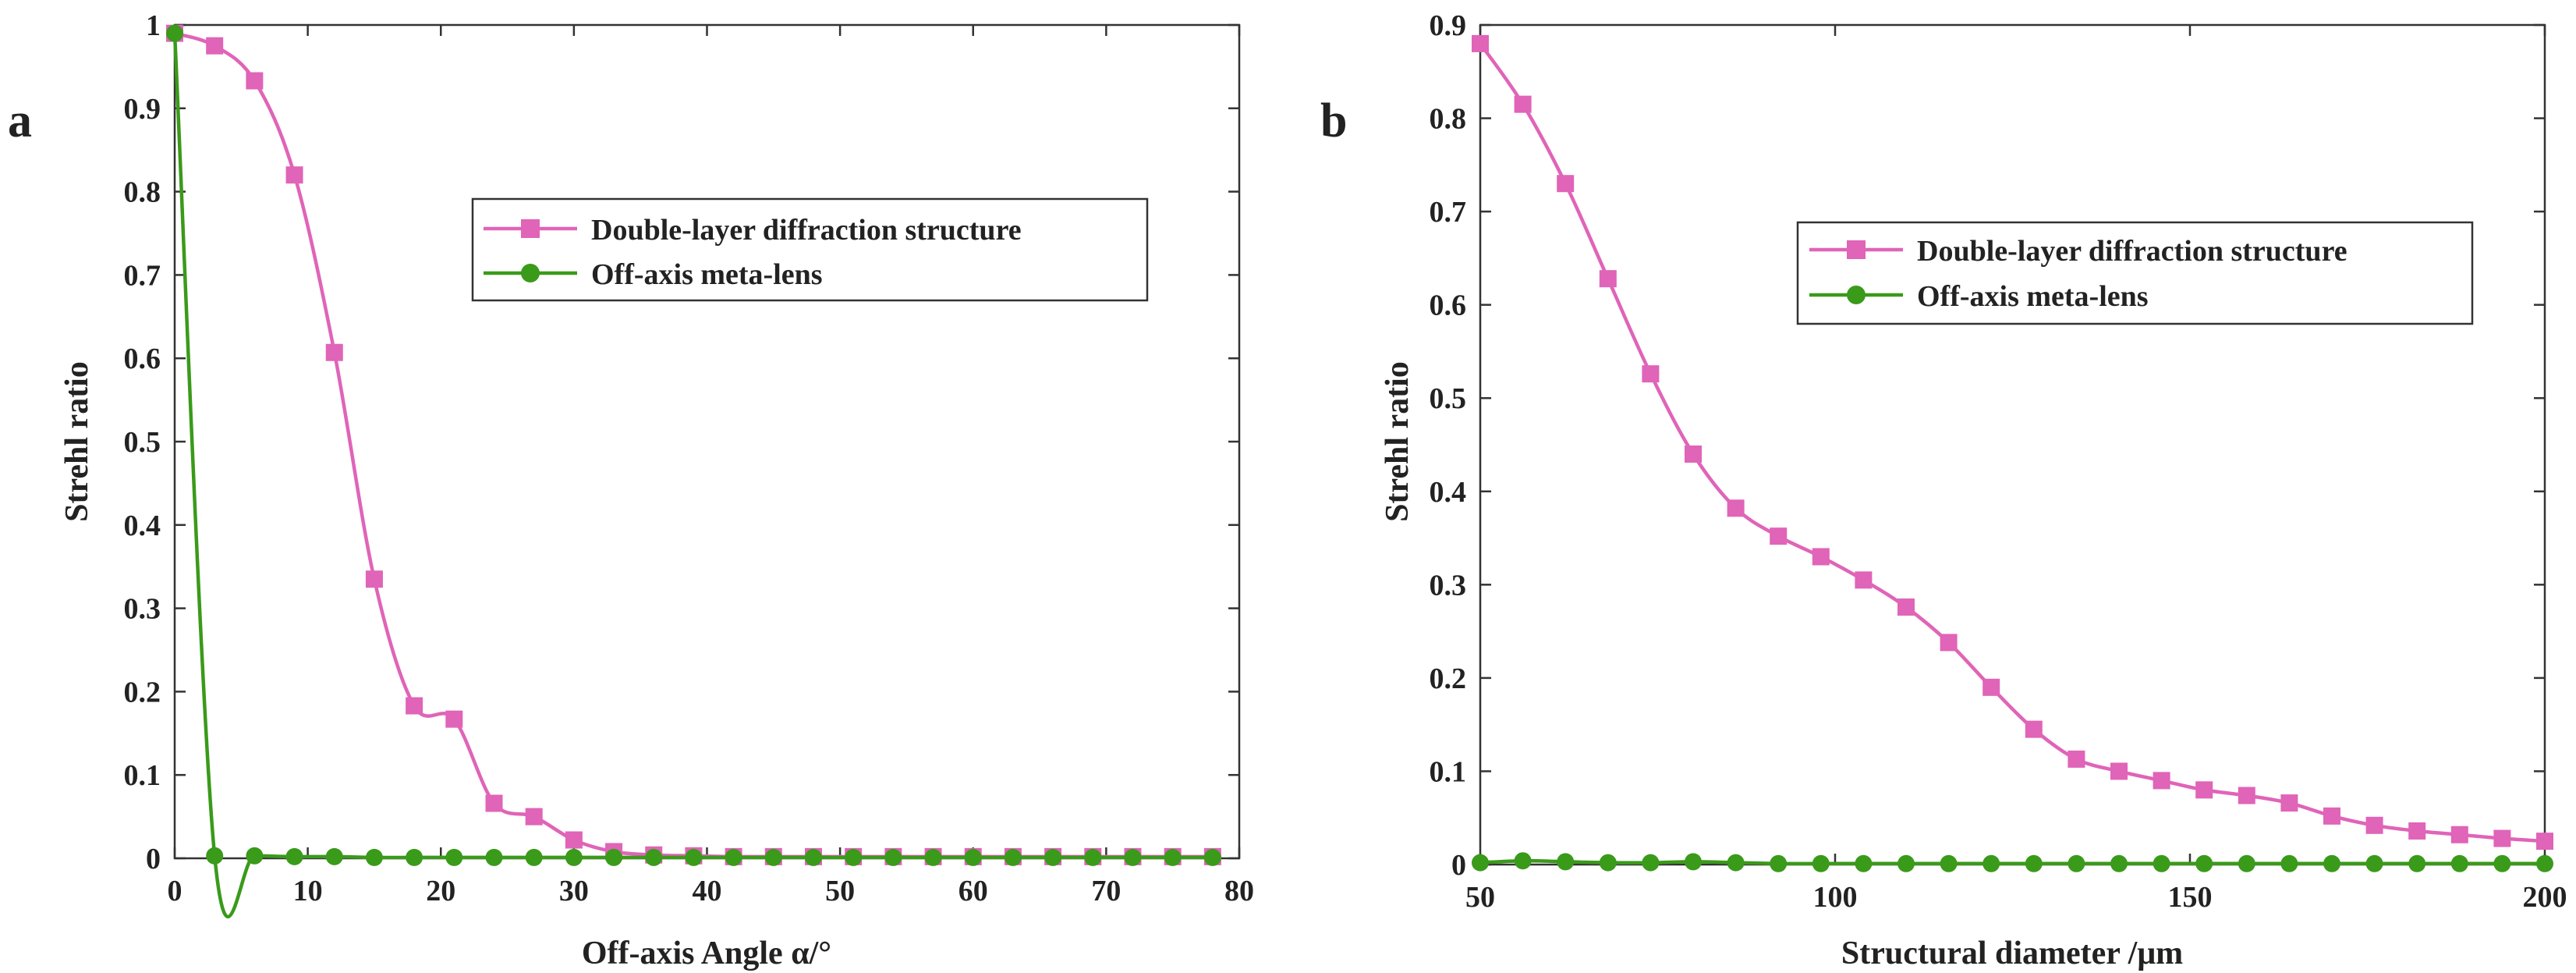 The width and height of the screenshot is (2576, 973). What do you see at coordinates (574, 891) in the screenshot?
I see `panel-a-x-tick-label: 30` at bounding box center [574, 891].